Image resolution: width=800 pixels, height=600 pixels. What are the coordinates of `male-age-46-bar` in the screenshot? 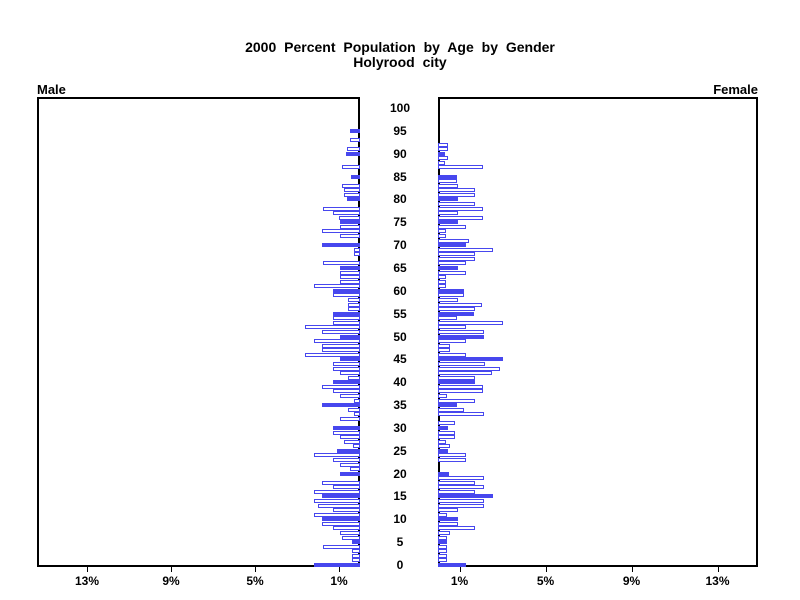 It's located at (332, 354).